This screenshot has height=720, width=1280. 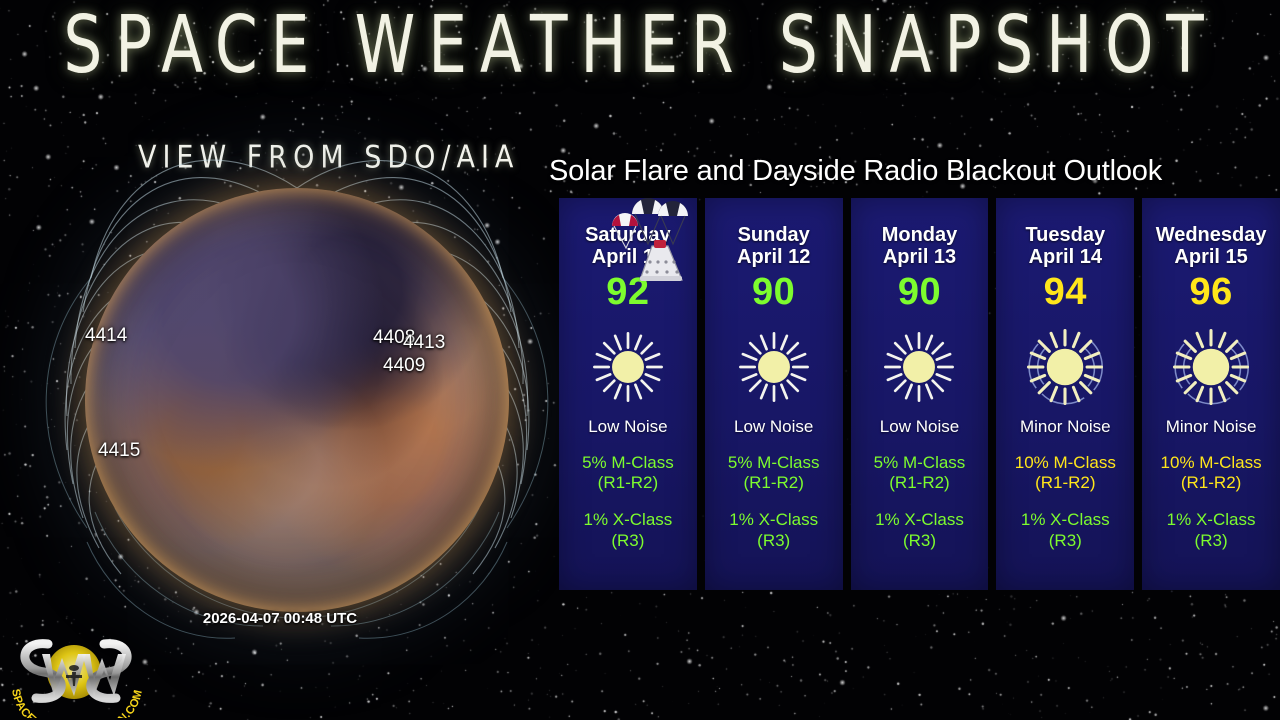 What do you see at coordinates (1065, 235) in the screenshot?
I see `forecast-day-name: Tuesday` at bounding box center [1065, 235].